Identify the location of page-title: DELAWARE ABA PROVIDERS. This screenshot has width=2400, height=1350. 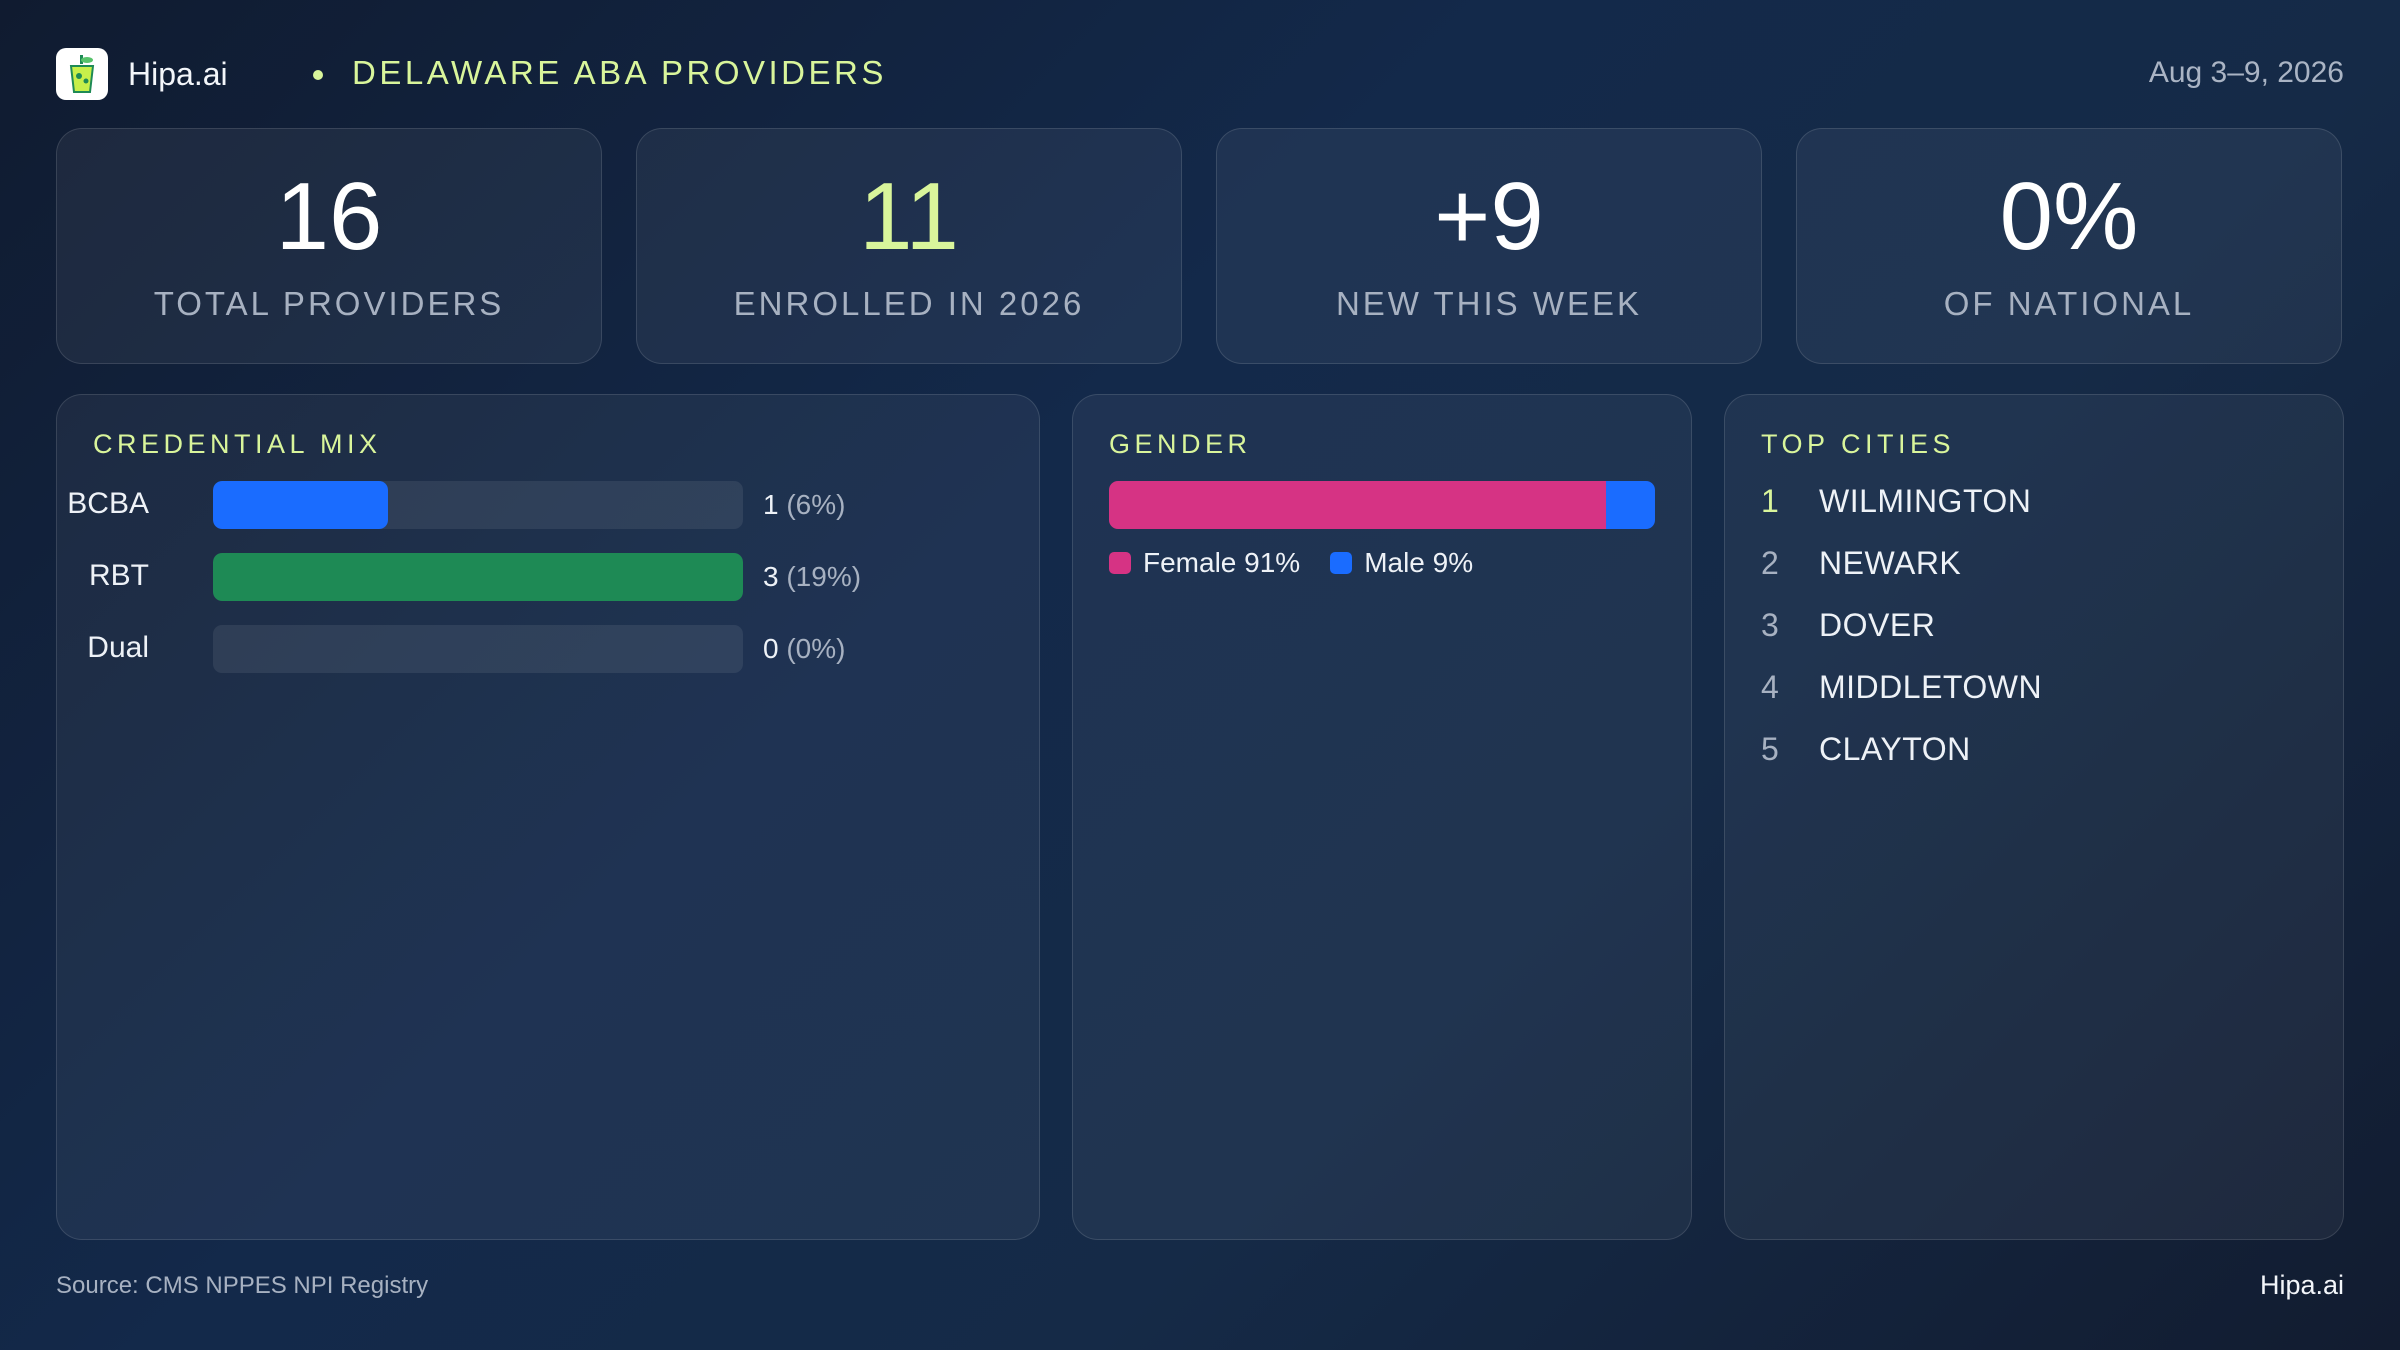
(591, 73).